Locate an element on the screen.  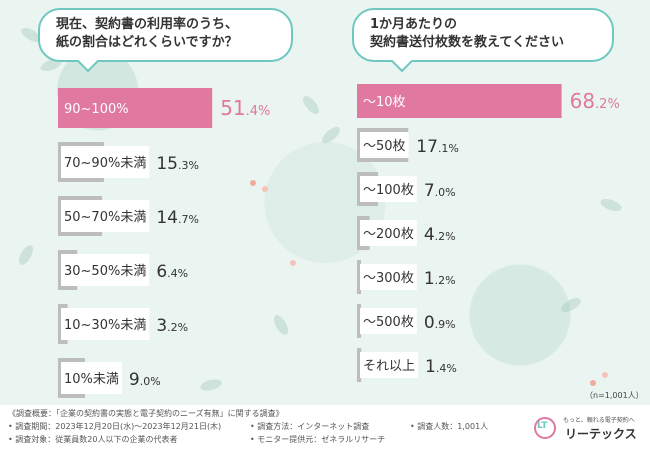
value-label-1-4: 1.2% is located at coordinates (440, 279).